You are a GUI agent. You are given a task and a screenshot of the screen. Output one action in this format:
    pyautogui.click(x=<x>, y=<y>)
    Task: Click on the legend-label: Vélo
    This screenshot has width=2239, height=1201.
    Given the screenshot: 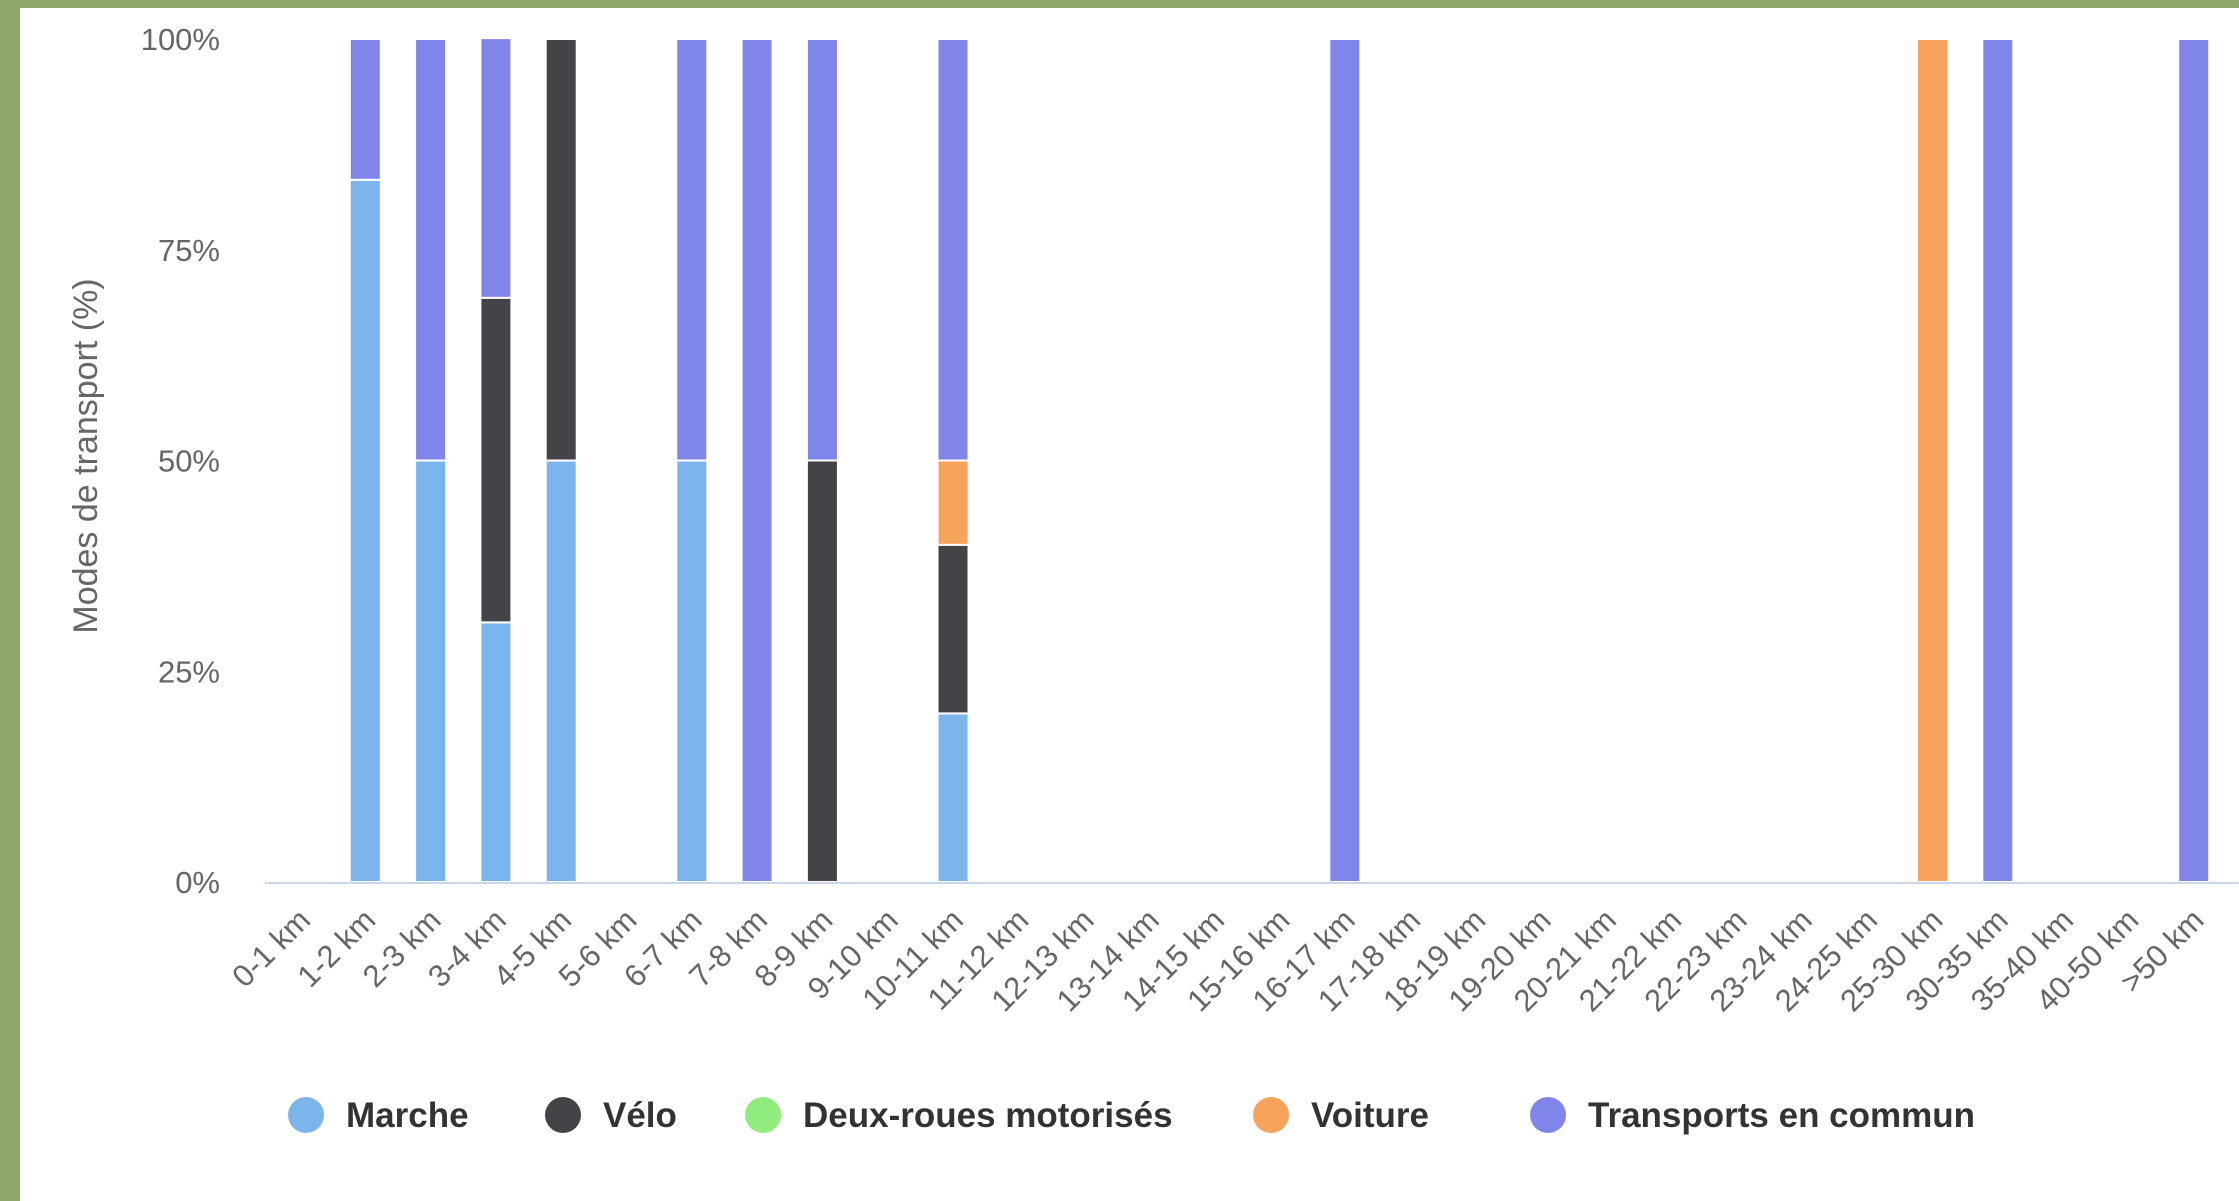 What is the action you would take?
    pyautogui.click(x=640, y=1115)
    